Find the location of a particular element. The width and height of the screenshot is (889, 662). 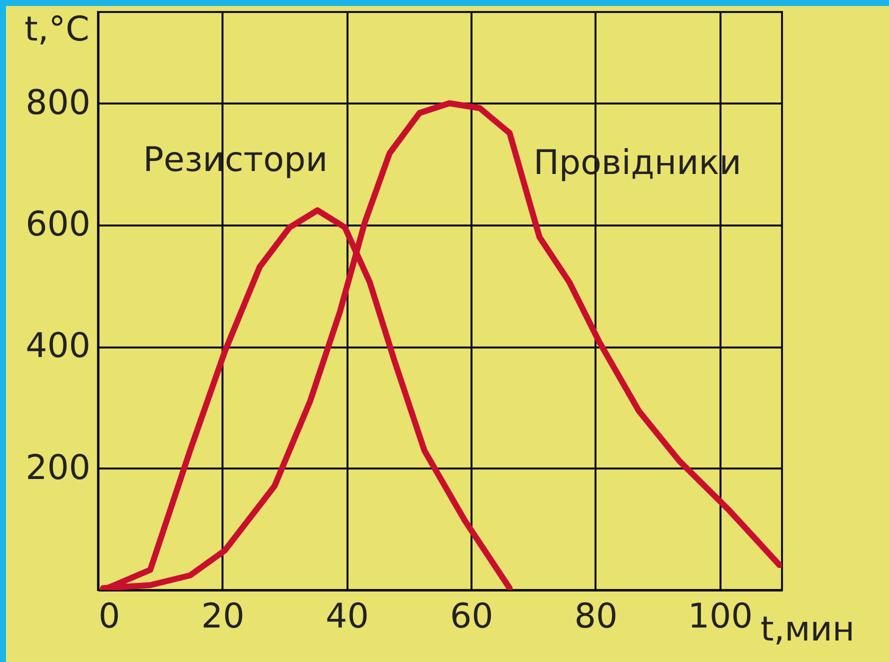

y-tick-label: 200 is located at coordinates (58, 468).